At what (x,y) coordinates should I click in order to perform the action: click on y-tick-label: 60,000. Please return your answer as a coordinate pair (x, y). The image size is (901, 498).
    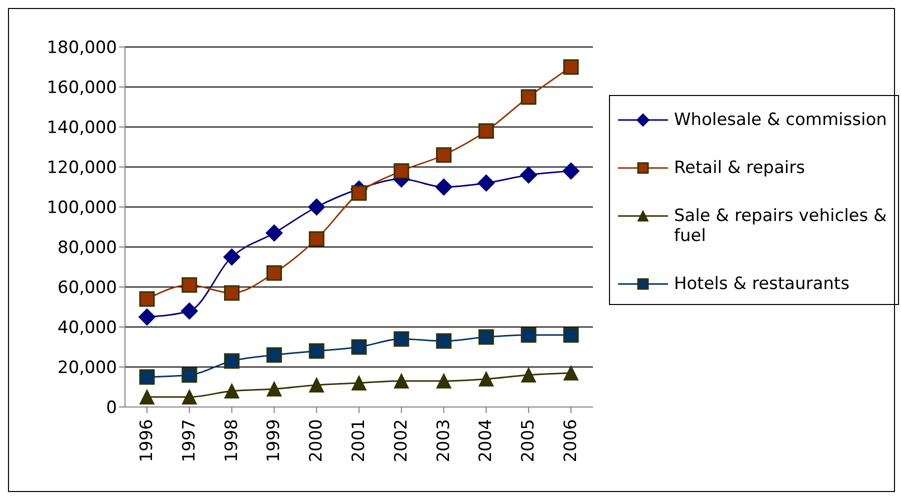
    Looking at the image, I should click on (87, 288).